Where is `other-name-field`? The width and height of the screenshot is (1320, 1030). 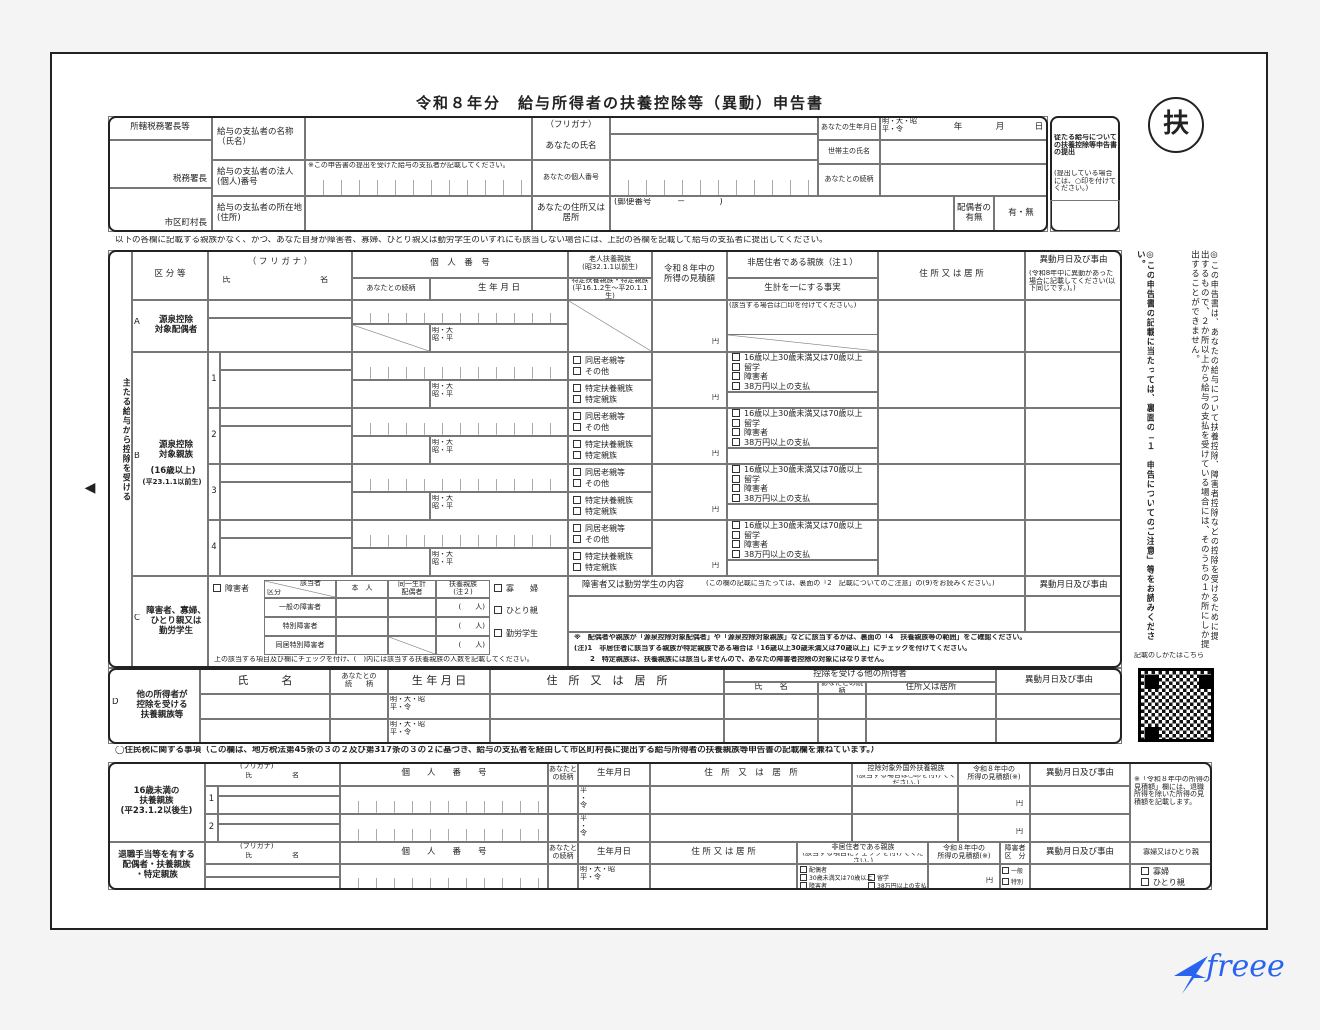 other-name-field is located at coordinates (265, 706).